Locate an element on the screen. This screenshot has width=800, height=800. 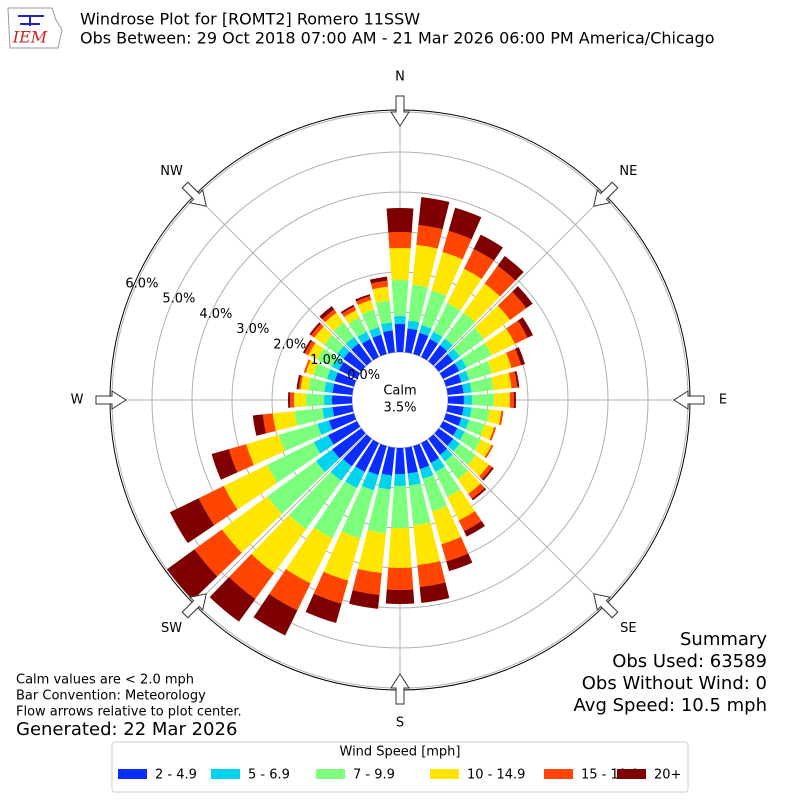
direction-label: SE is located at coordinates (628, 628).